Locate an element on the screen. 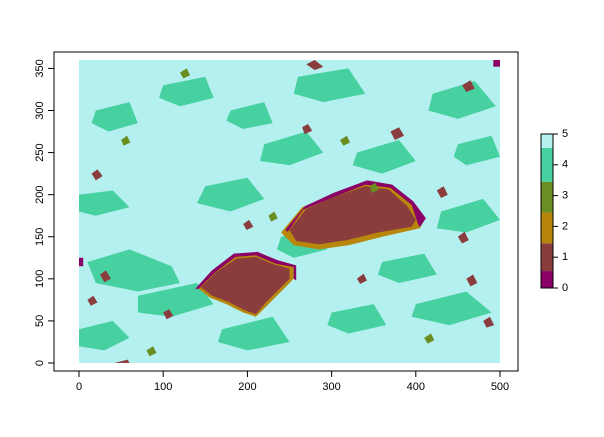  y-tick-label: 50 is located at coordinates (40, 321).